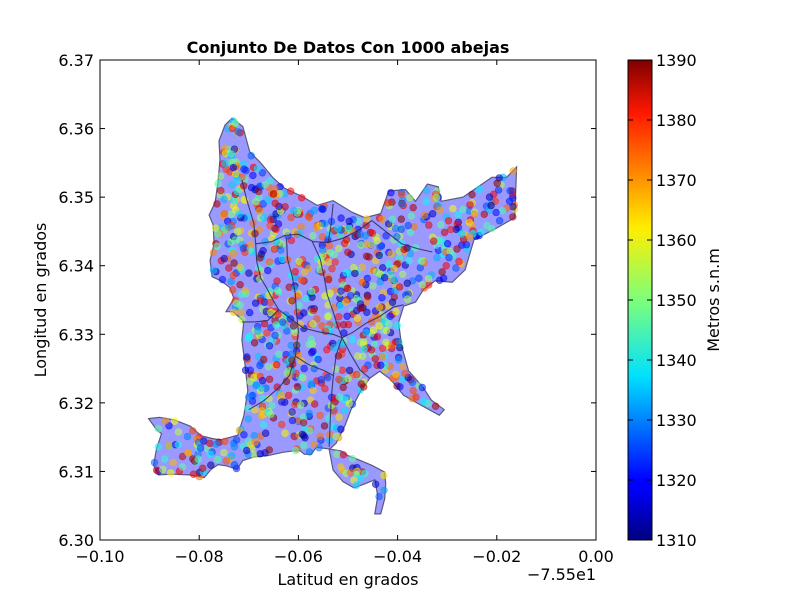  Describe the element at coordinates (713, 300) in the screenshot. I see `colorbar-label: Metros s.n.m` at that location.